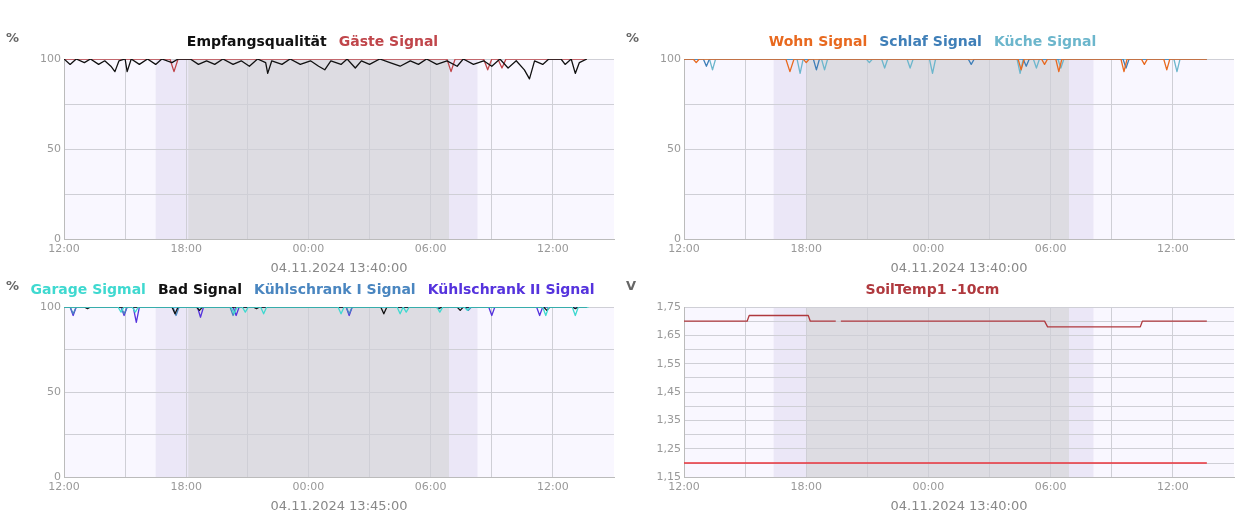 The height and width of the screenshot is (520, 1240). Describe the element at coordinates (668, 363) in the screenshot. I see `y-tick-label: 1,55` at that location.